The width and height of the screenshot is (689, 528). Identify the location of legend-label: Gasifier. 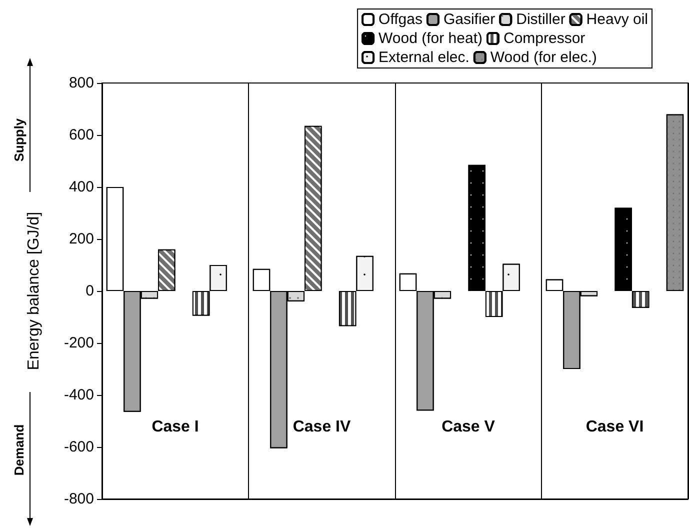
(469, 19).